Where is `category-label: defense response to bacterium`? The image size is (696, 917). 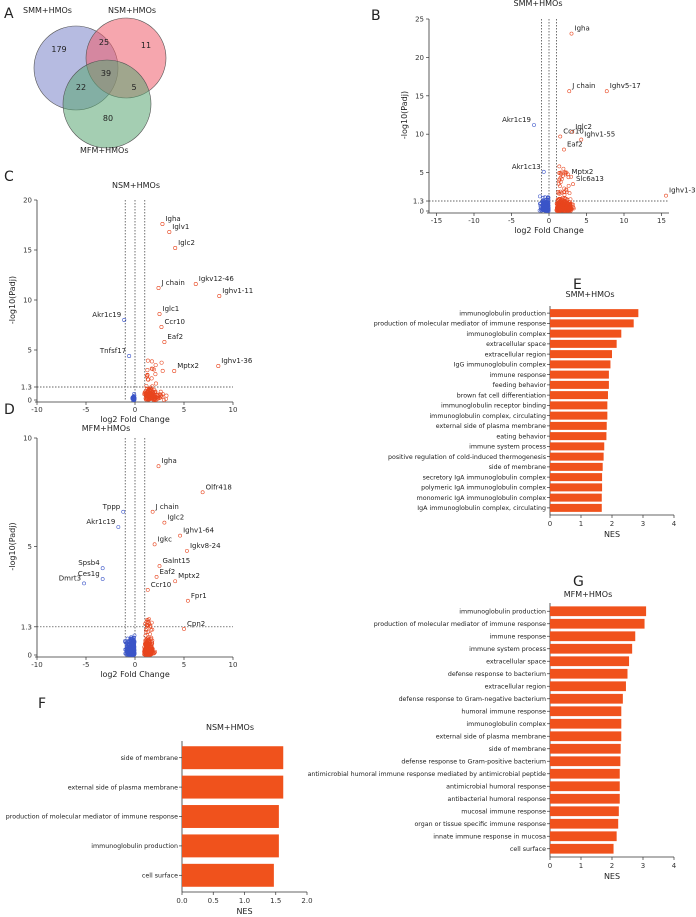 category-label: defense response to bacterium is located at coordinates (497, 674).